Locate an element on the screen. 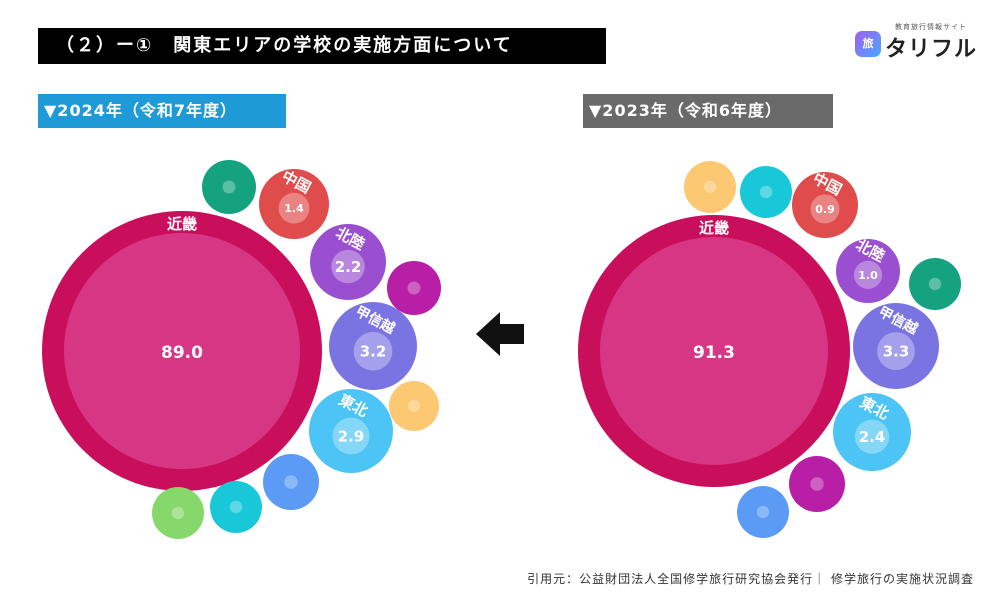 Image resolution: width=1000 pixels, height=600 pixels. logo-tagline: 教育旅行情報サイト is located at coordinates (931, 27).